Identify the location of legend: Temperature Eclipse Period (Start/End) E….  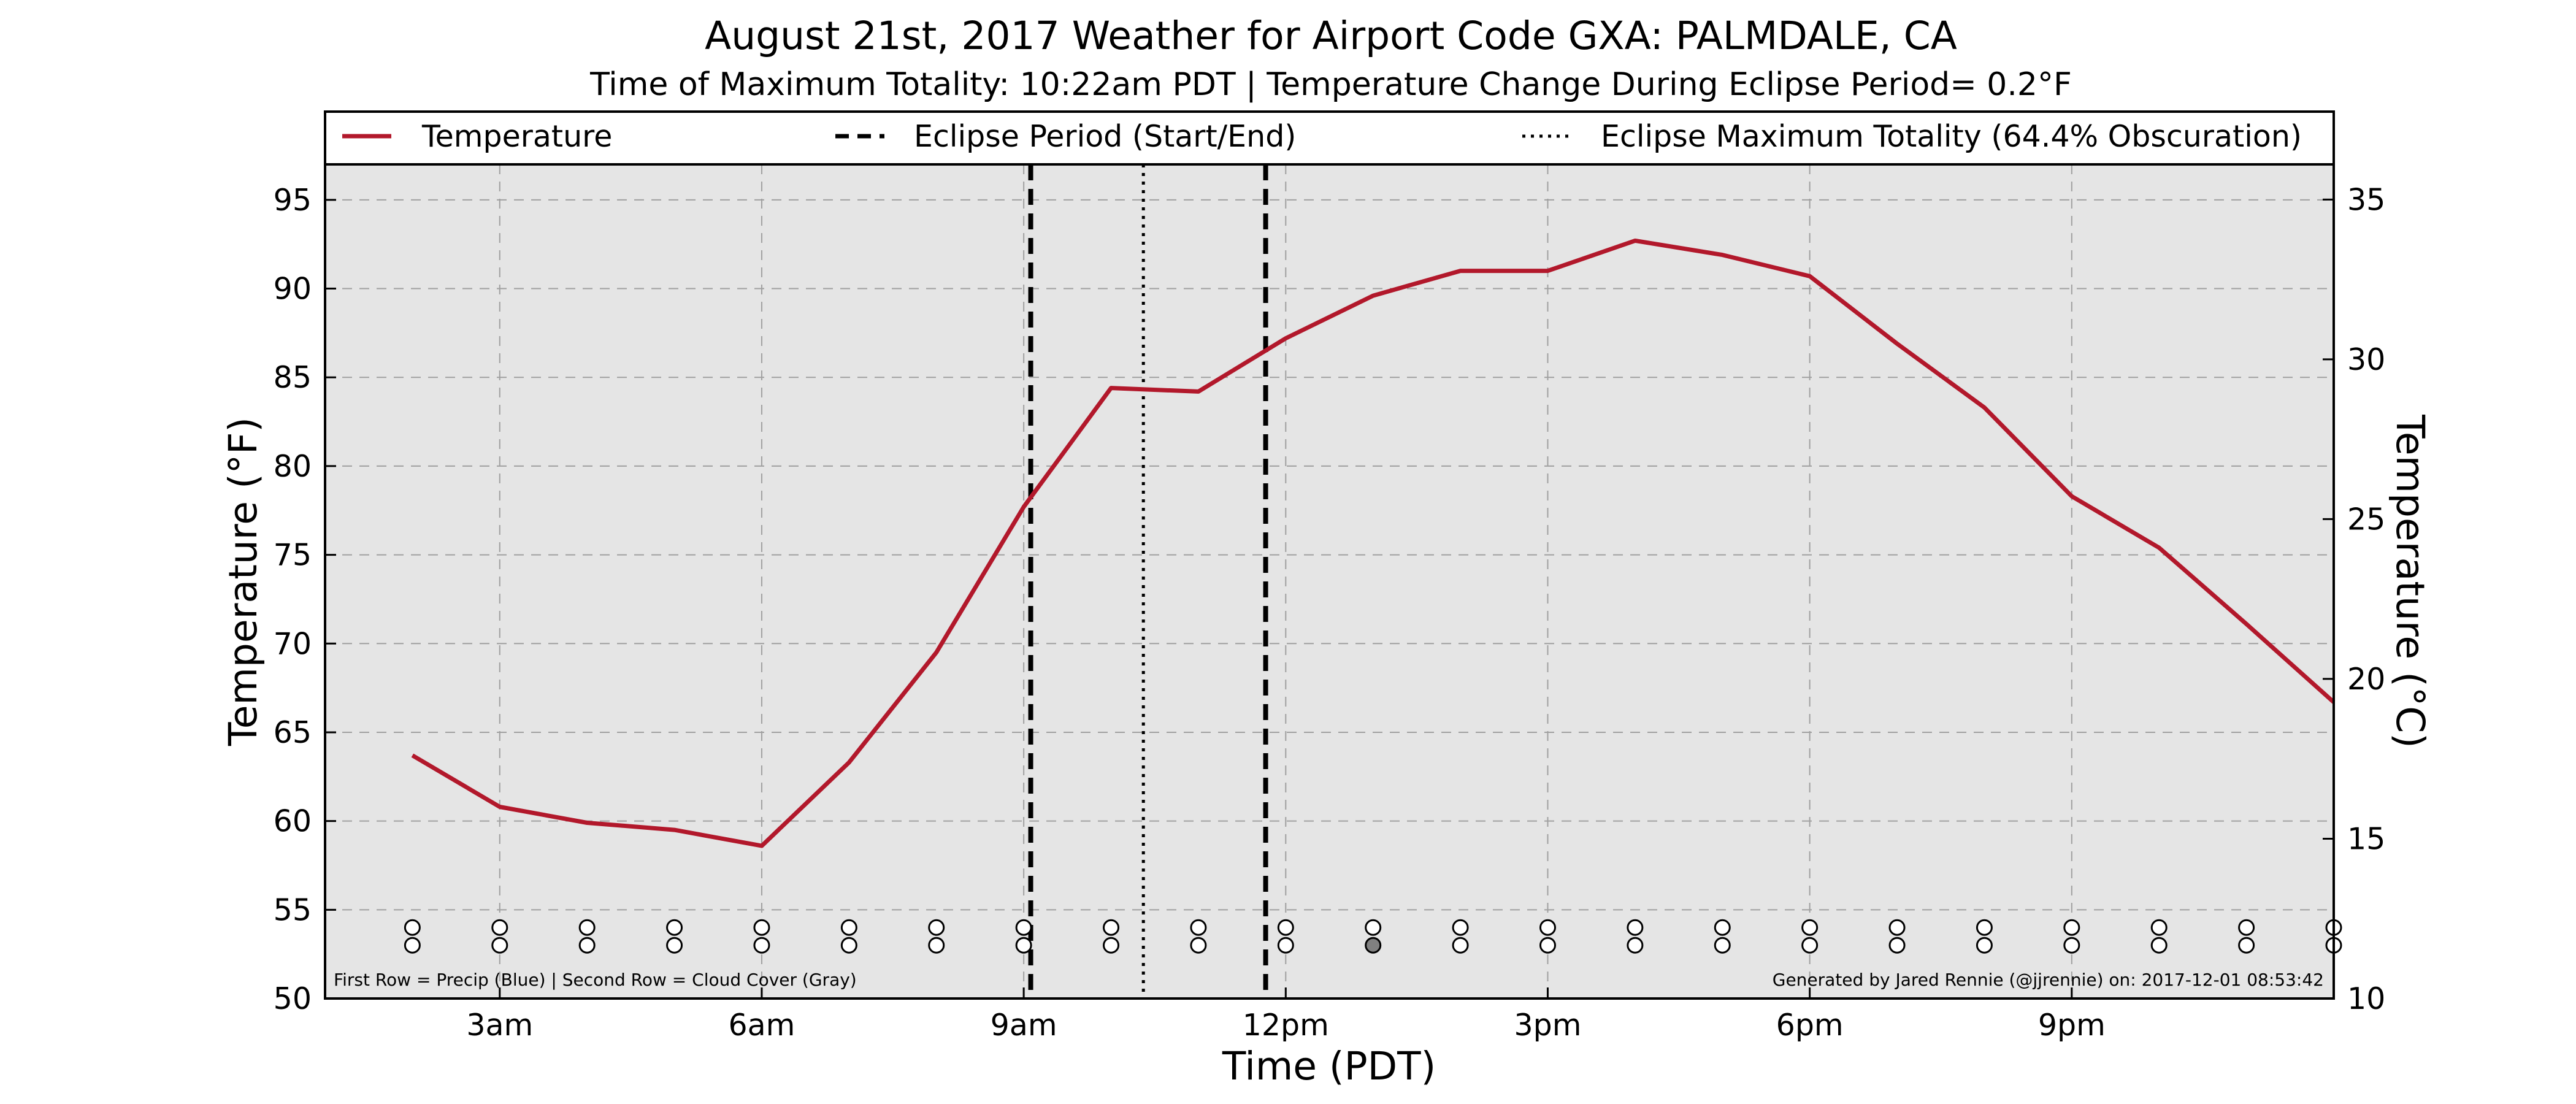
(1329, 138).